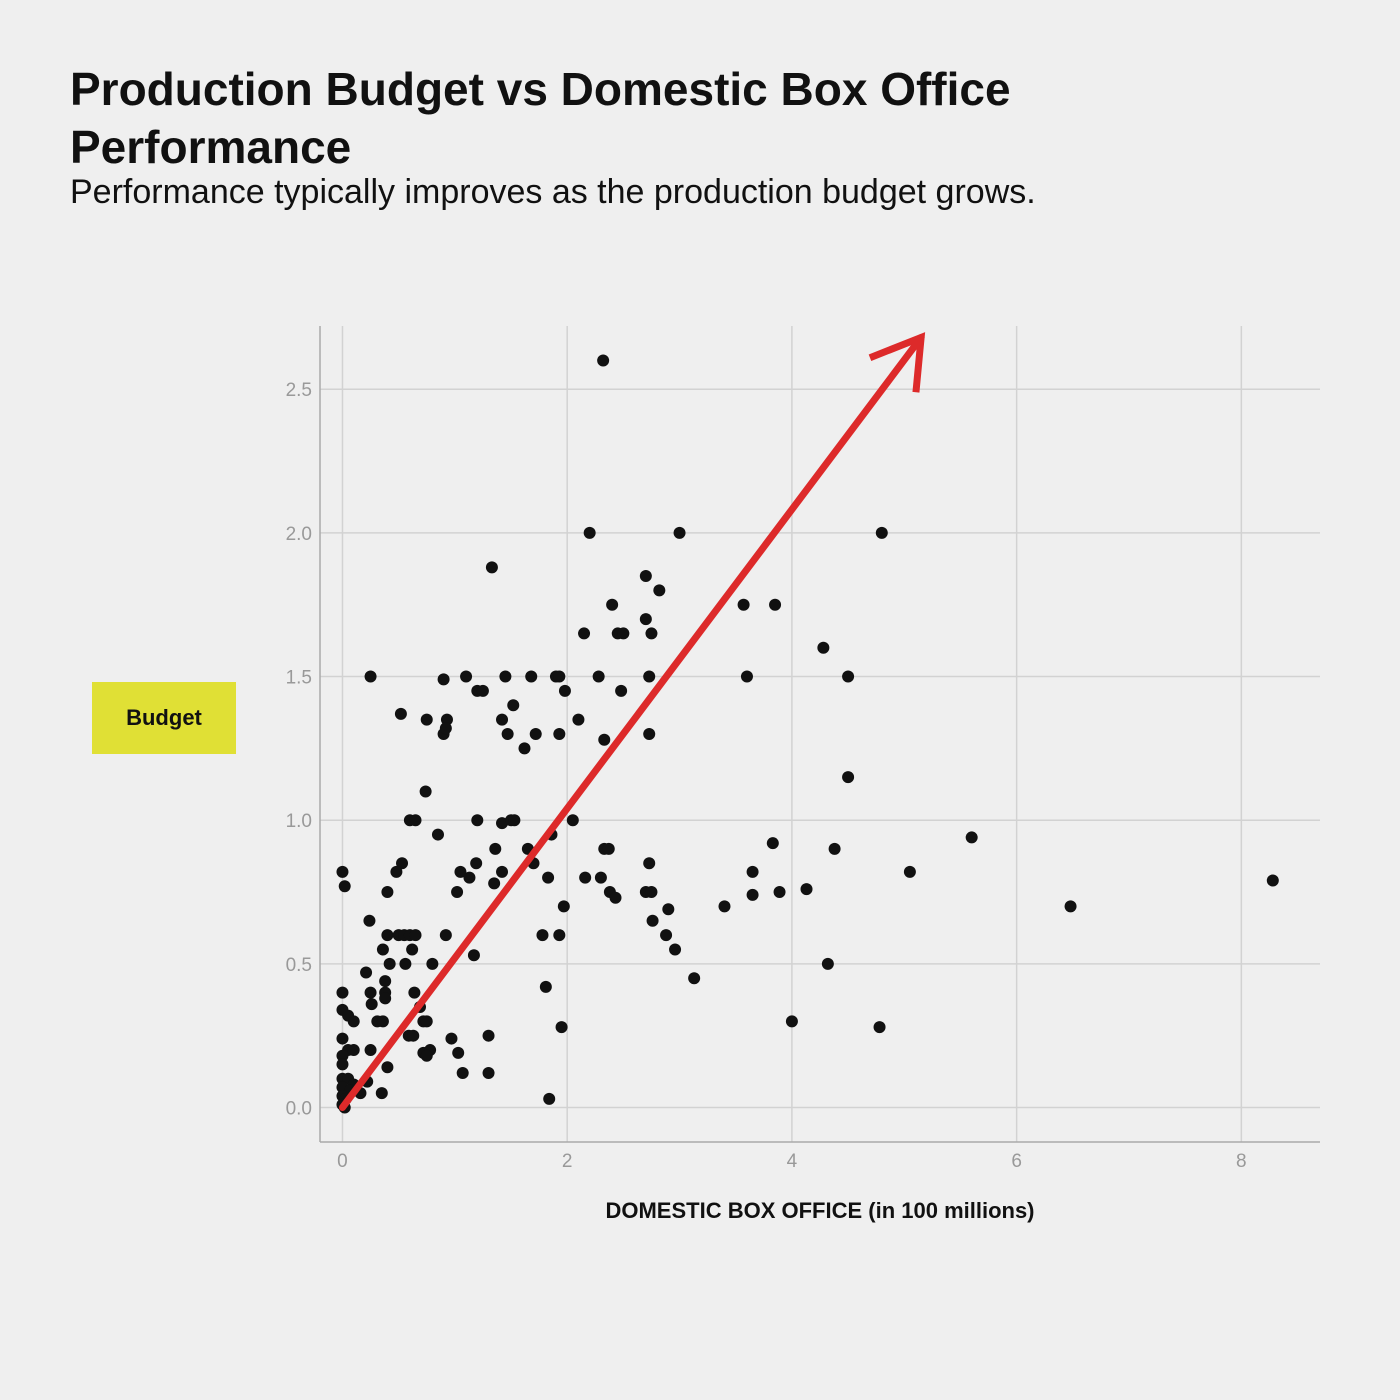 The width and height of the screenshot is (1400, 1400). I want to click on x-tick-label: 6, so click(1016, 1161).